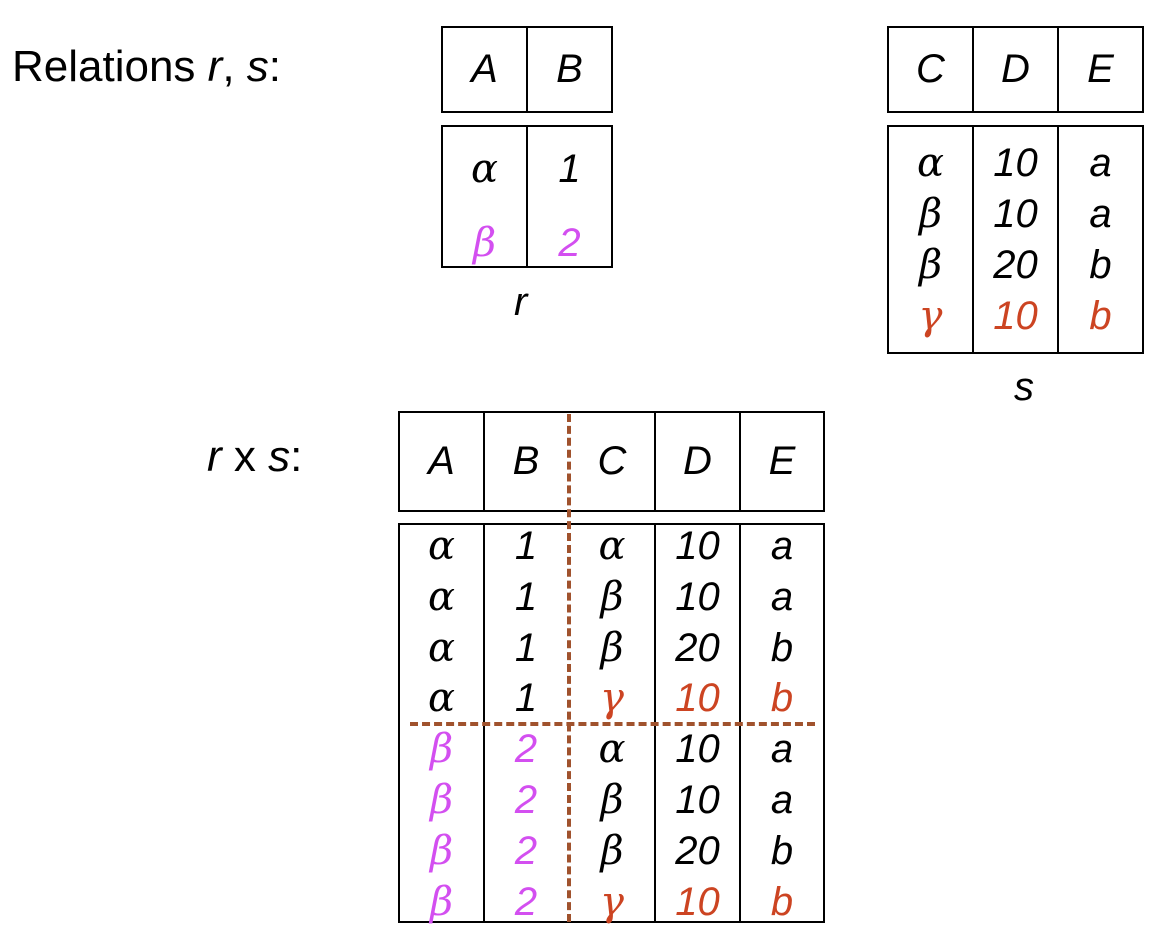 Image resolution: width=1170 pixels, height=934 pixels. I want to click on product-header-c: C, so click(612, 461).